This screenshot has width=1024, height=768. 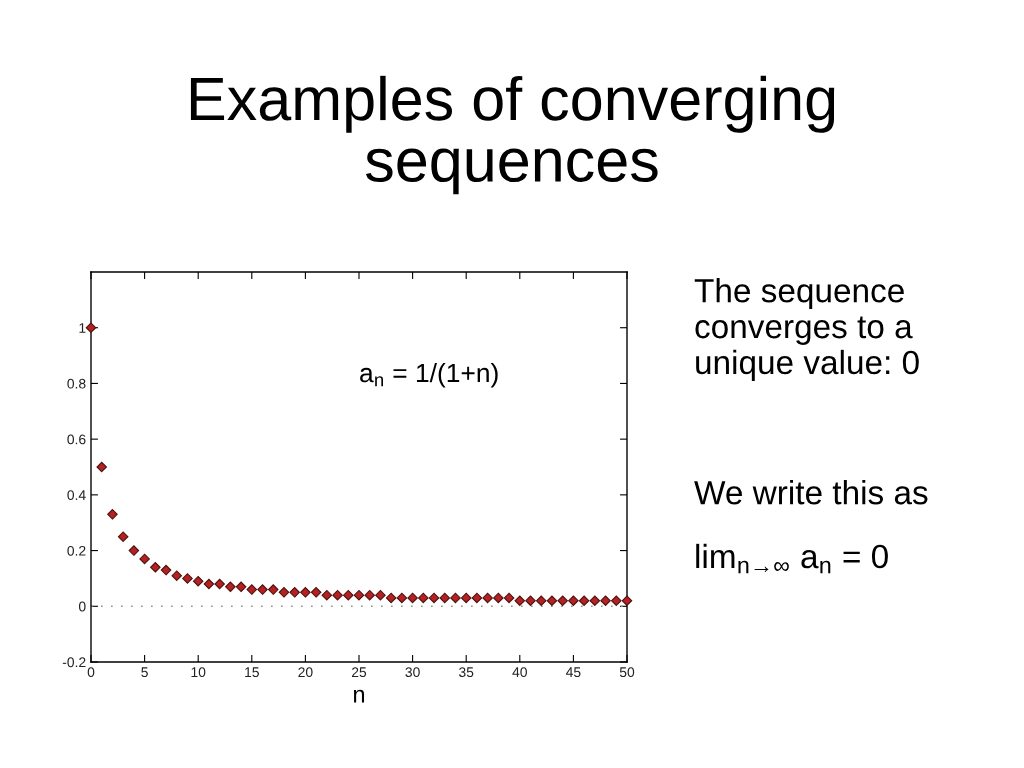 What do you see at coordinates (82, 606) in the screenshot?
I see `y-tick-label: 0` at bounding box center [82, 606].